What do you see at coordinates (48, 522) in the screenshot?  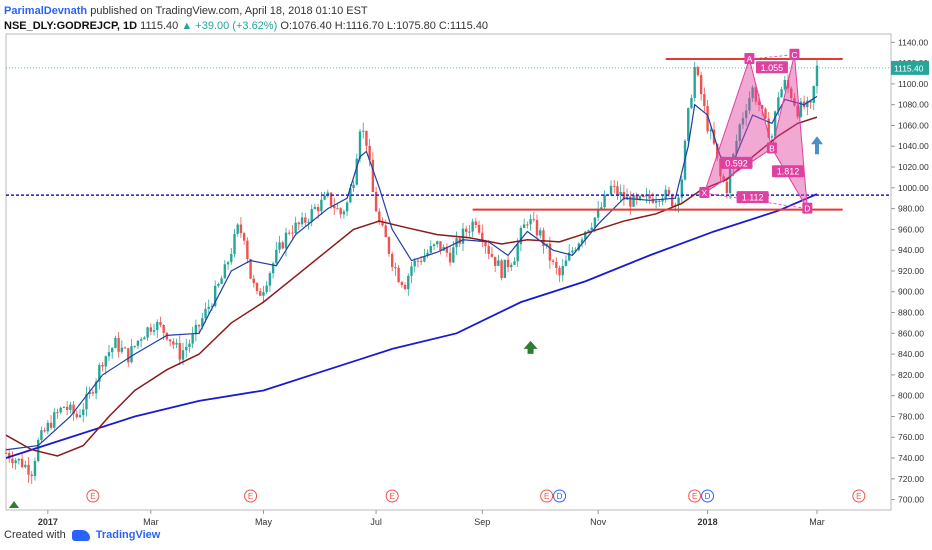 I see `x-tick-label: 2017` at bounding box center [48, 522].